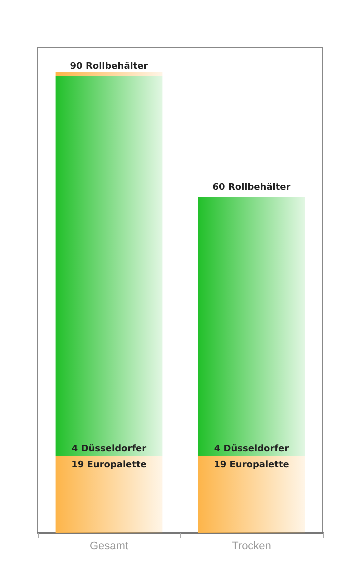 The height and width of the screenshot is (583, 363). I want to click on x-tick-label: Gesamt, so click(109, 546).